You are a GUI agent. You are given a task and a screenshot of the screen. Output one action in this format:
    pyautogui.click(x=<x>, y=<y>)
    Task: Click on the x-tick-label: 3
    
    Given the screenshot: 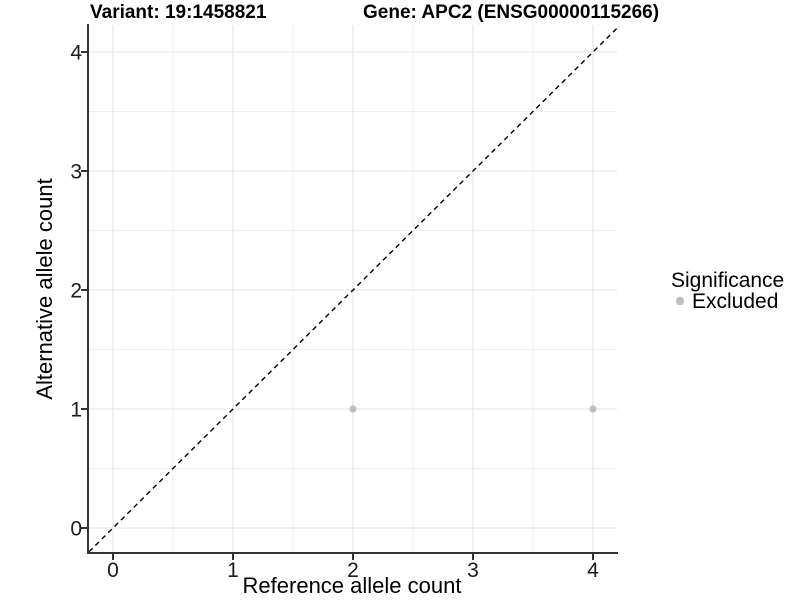 What is the action you would take?
    pyautogui.click(x=473, y=570)
    